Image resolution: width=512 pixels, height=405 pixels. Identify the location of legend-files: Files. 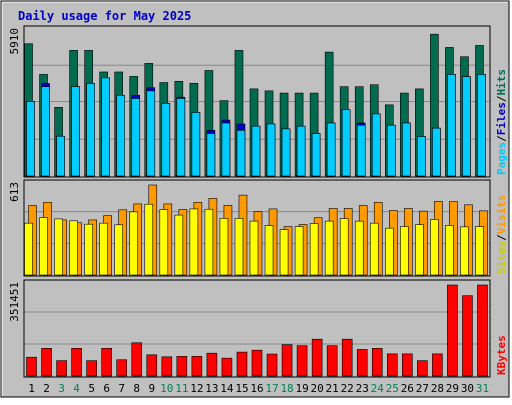
(501, 118).